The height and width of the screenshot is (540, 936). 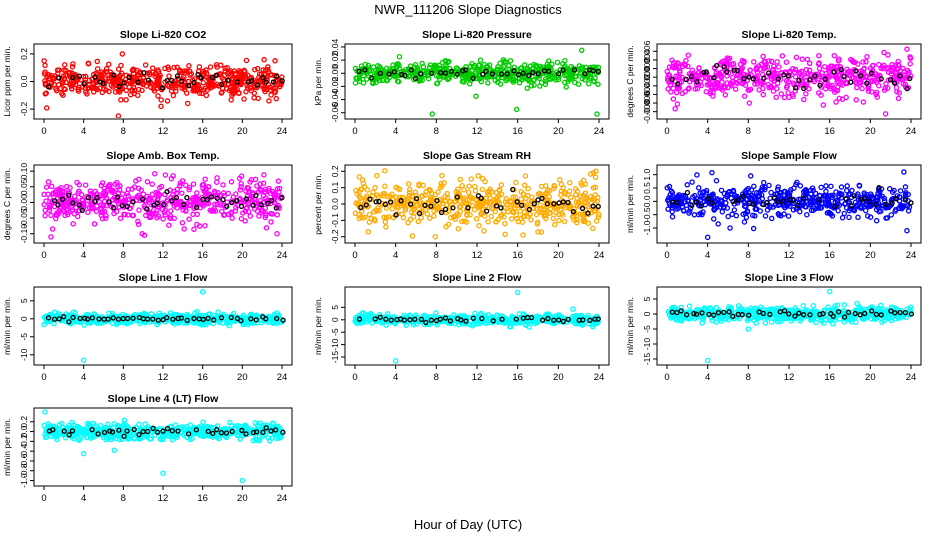 I want to click on y-tick-label: 5, so click(x=647, y=298).